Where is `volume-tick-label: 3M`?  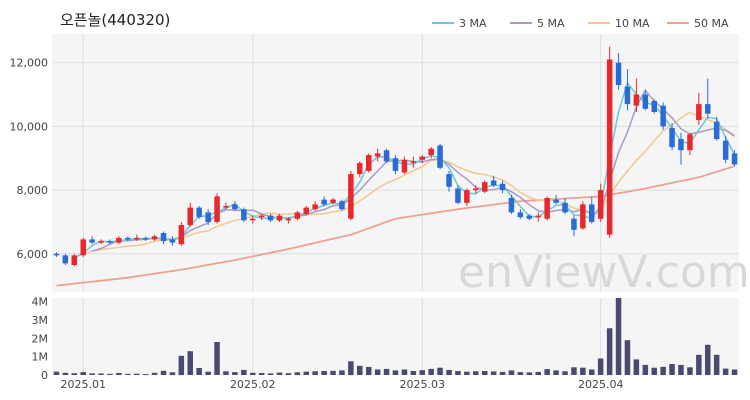 volume-tick-label: 3M is located at coordinates (40, 320).